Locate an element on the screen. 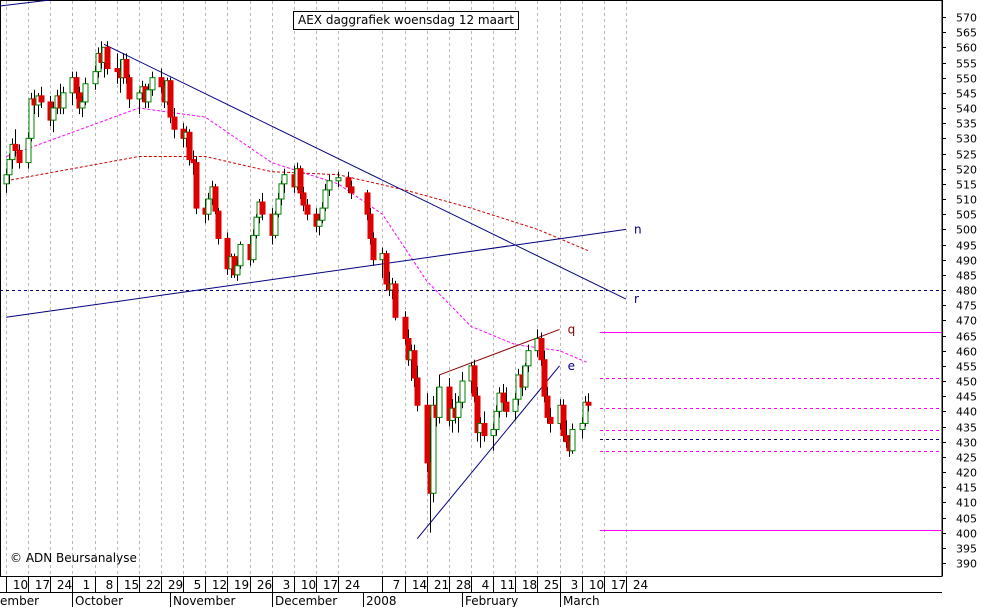 This screenshot has height=611, width=982. x-tick-label: 21 is located at coordinates (441, 585).